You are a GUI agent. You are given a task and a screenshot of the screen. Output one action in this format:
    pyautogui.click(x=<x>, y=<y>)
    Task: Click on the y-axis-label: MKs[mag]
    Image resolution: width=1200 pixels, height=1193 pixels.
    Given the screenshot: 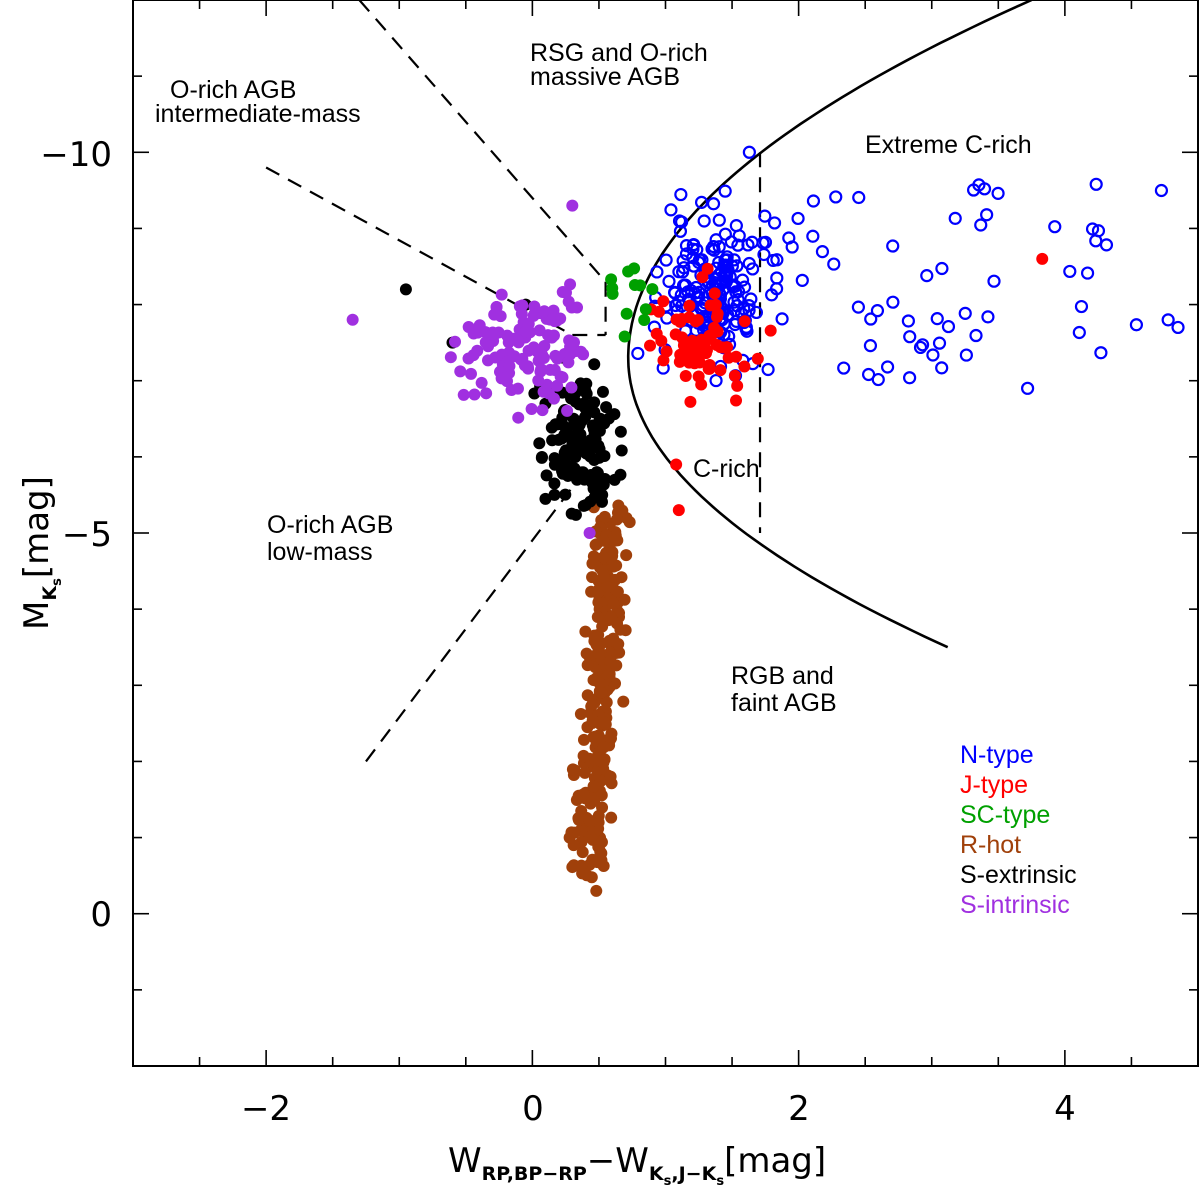 What is the action you would take?
    pyautogui.click(x=41, y=553)
    